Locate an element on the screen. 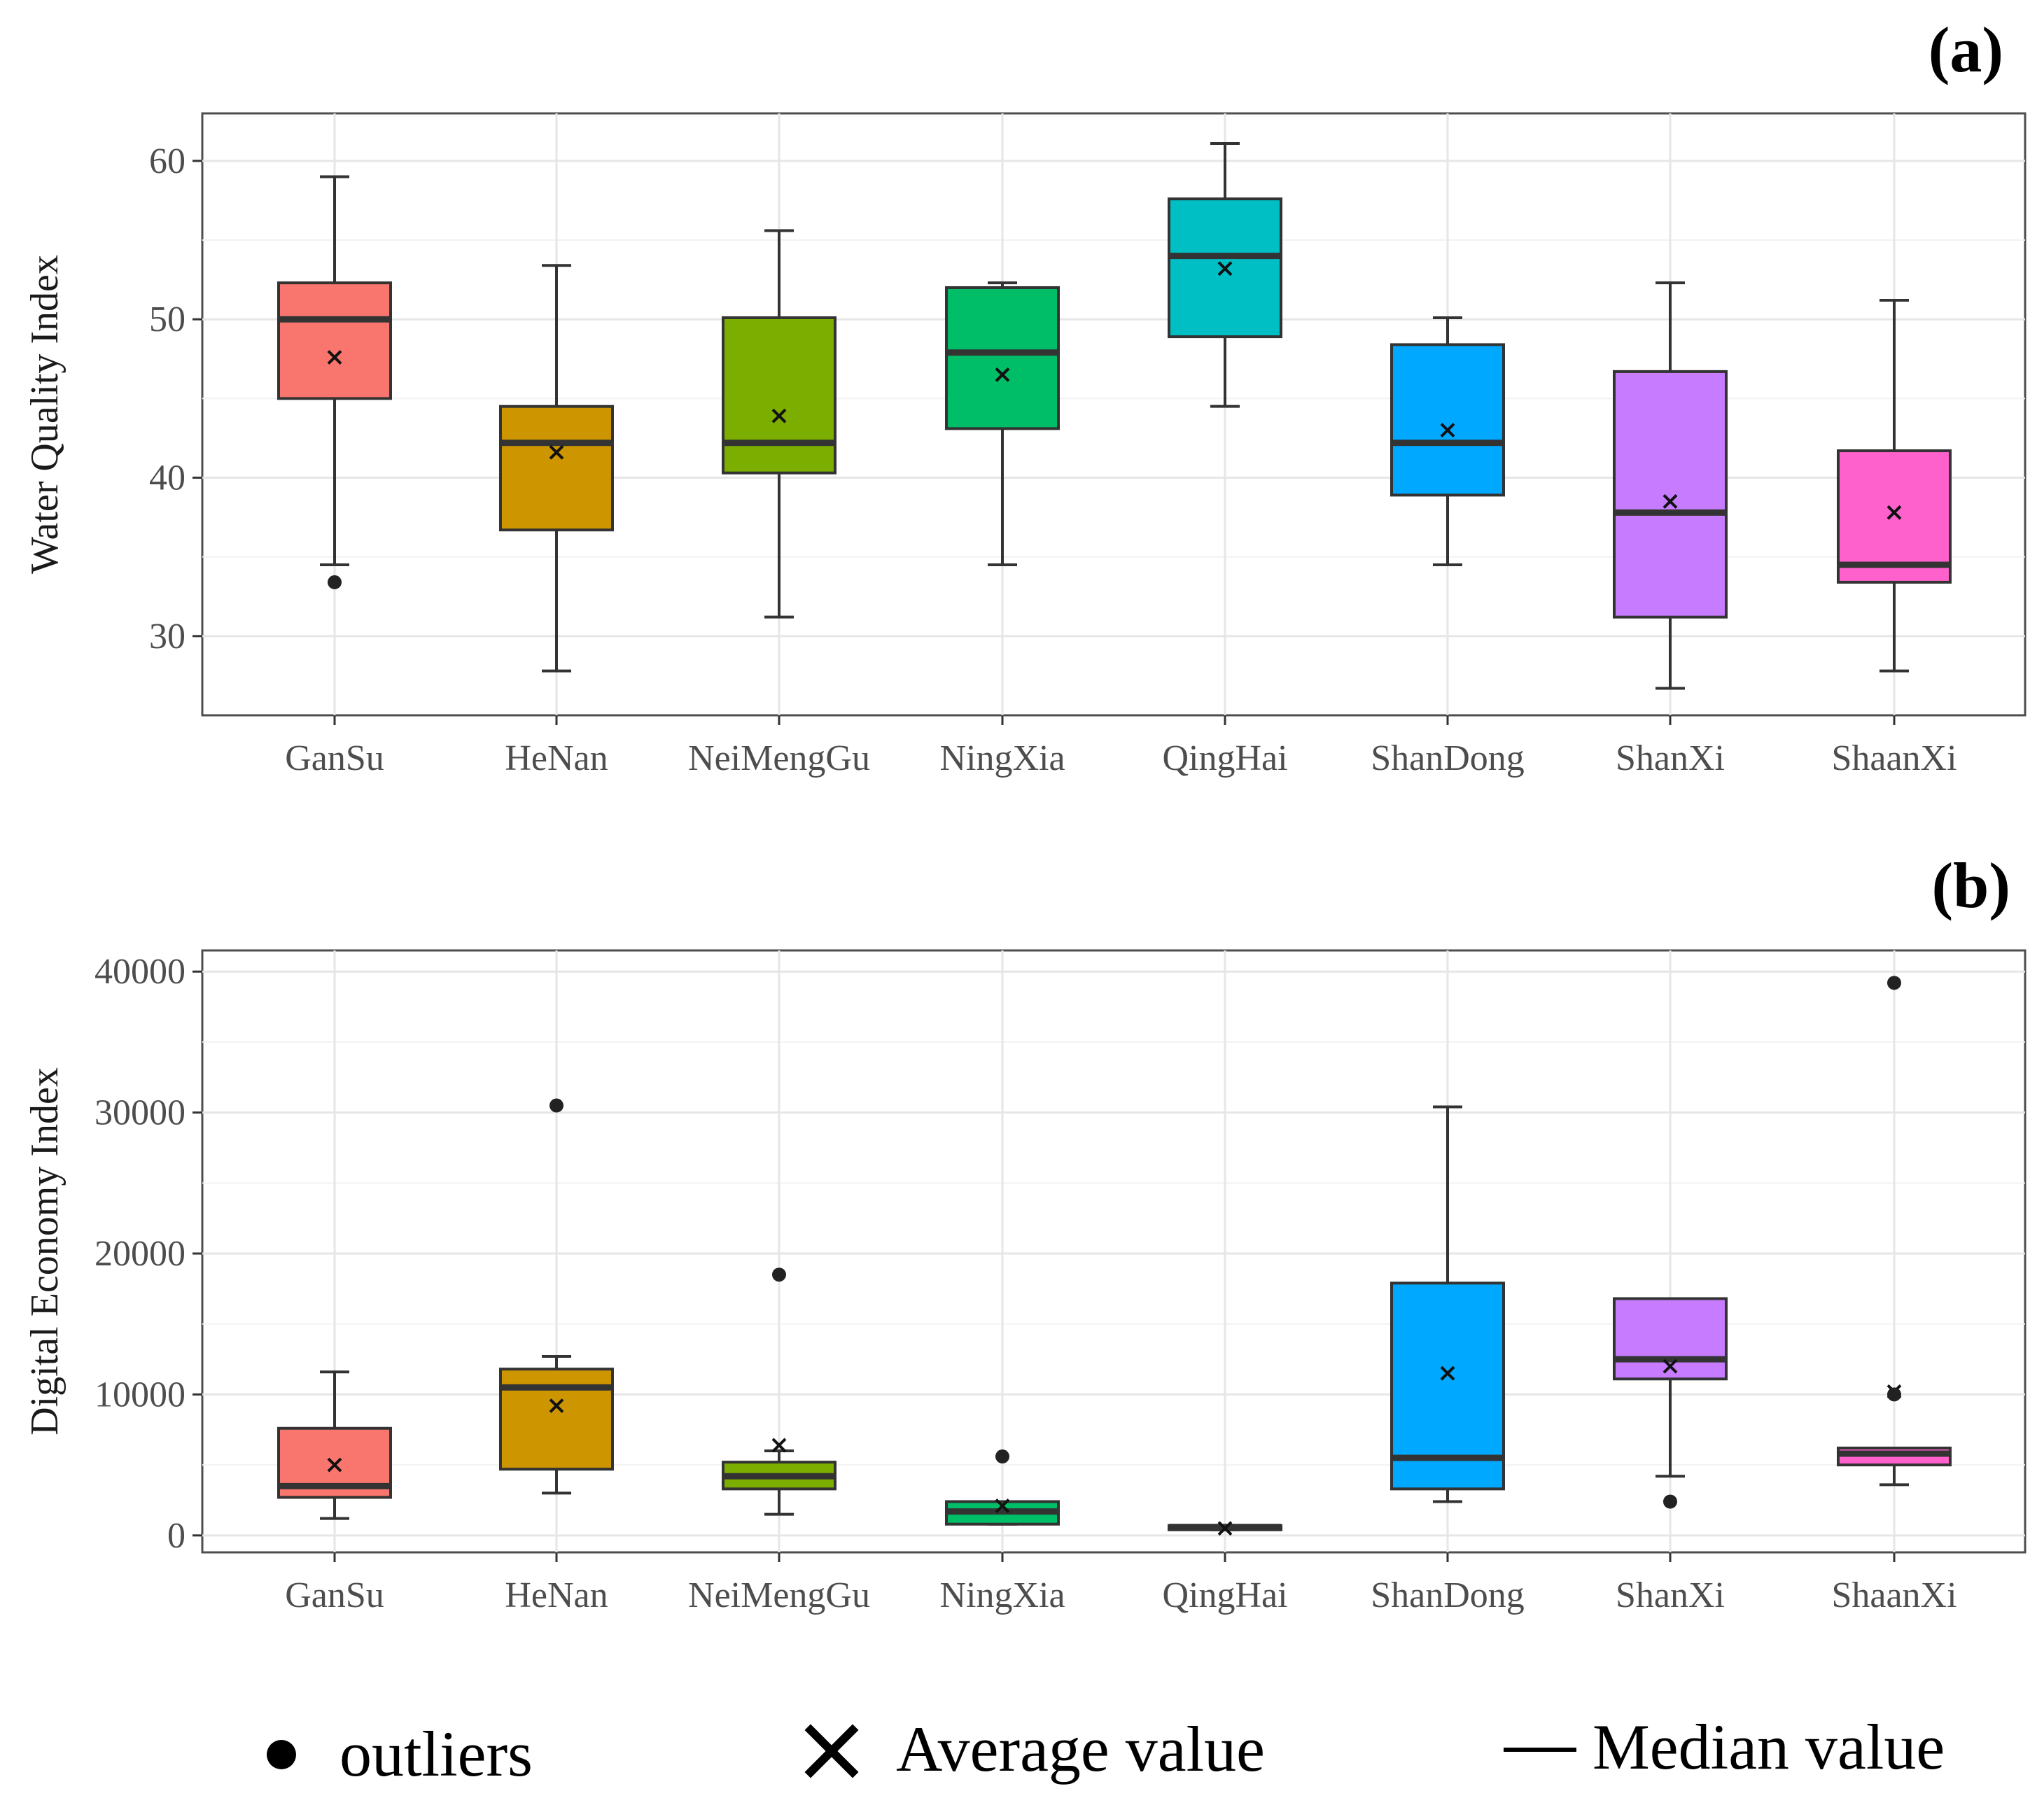 This screenshot has height=1805, width=2044. box-gansu-a is located at coordinates (334, 382).